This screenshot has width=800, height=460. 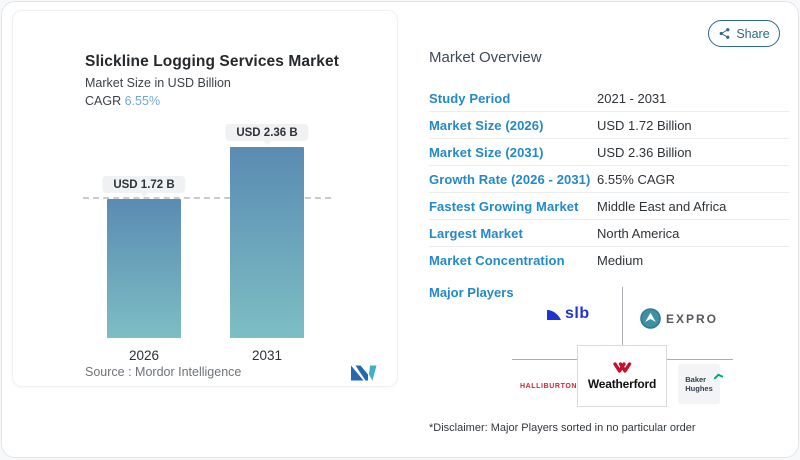 What do you see at coordinates (549, 386) in the screenshot?
I see `halliburton-logo: HALLIBURTON` at bounding box center [549, 386].